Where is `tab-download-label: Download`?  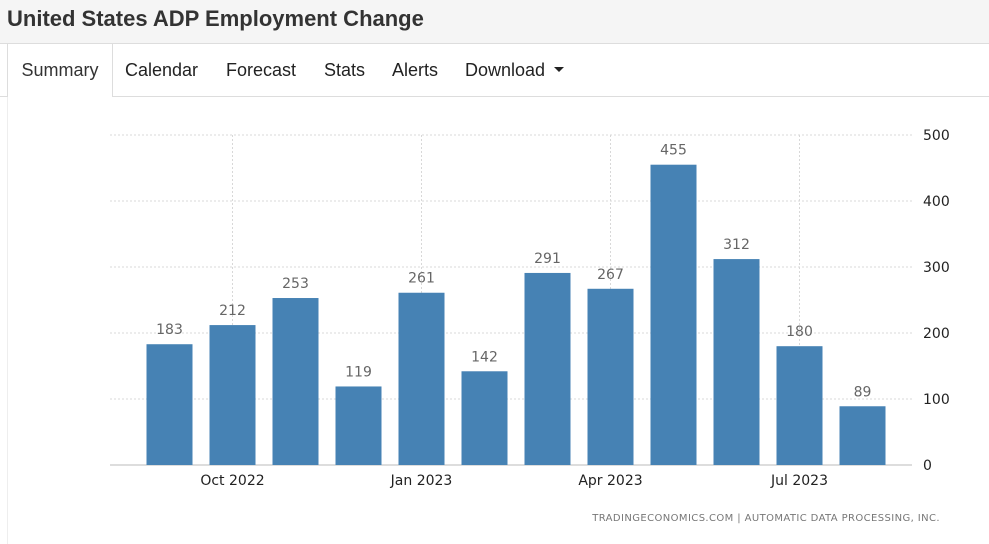
tab-download-label: Download is located at coordinates (505, 70).